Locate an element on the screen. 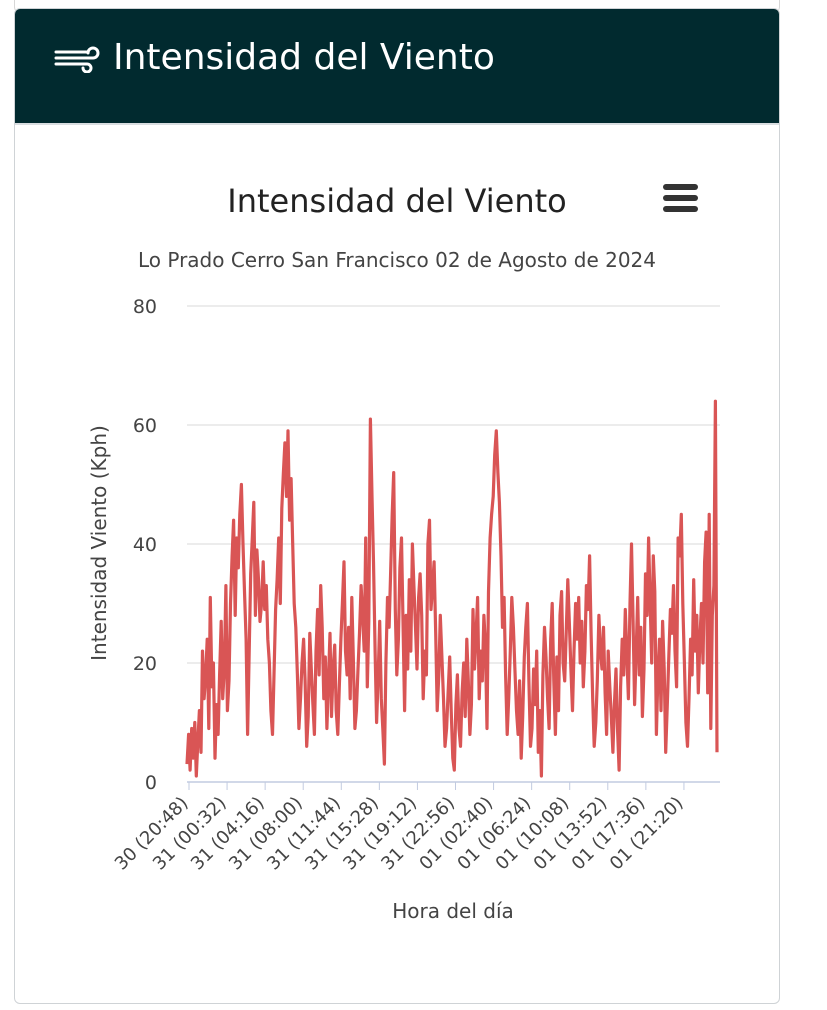 The image size is (827, 1010). panel-header: Intensidad del Viento is located at coordinates (397, 66).